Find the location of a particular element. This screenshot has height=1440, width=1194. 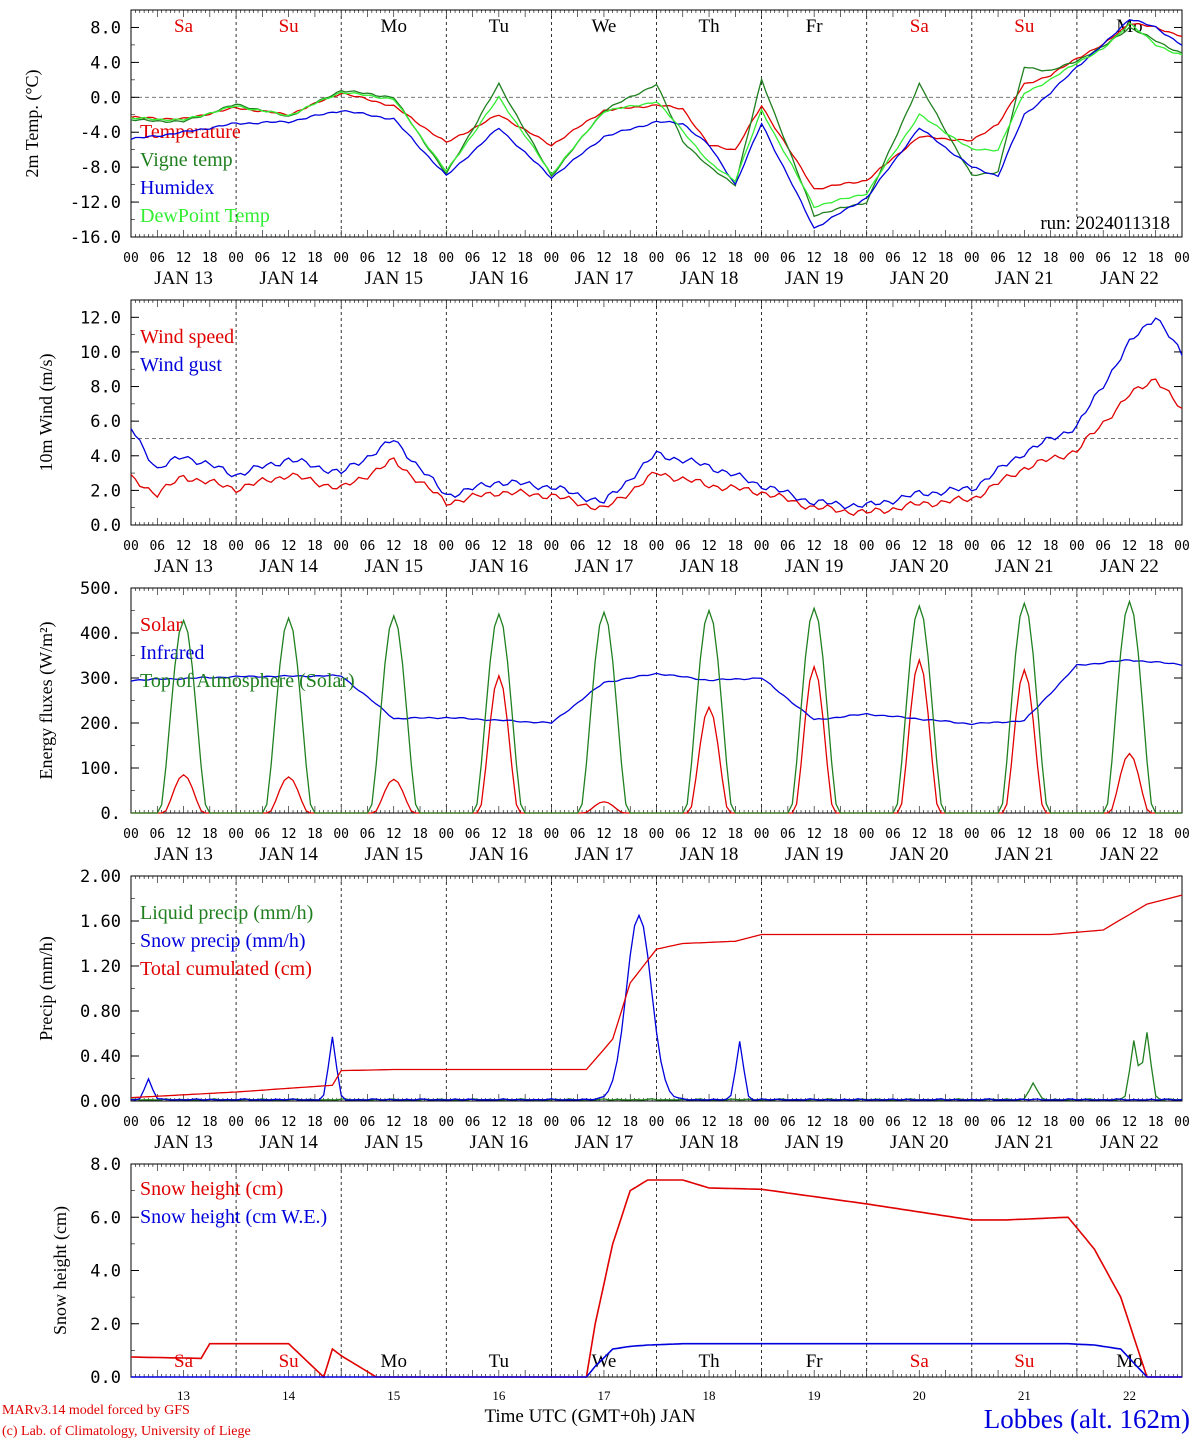

y-tick-label: 300. is located at coordinates (100, 679).